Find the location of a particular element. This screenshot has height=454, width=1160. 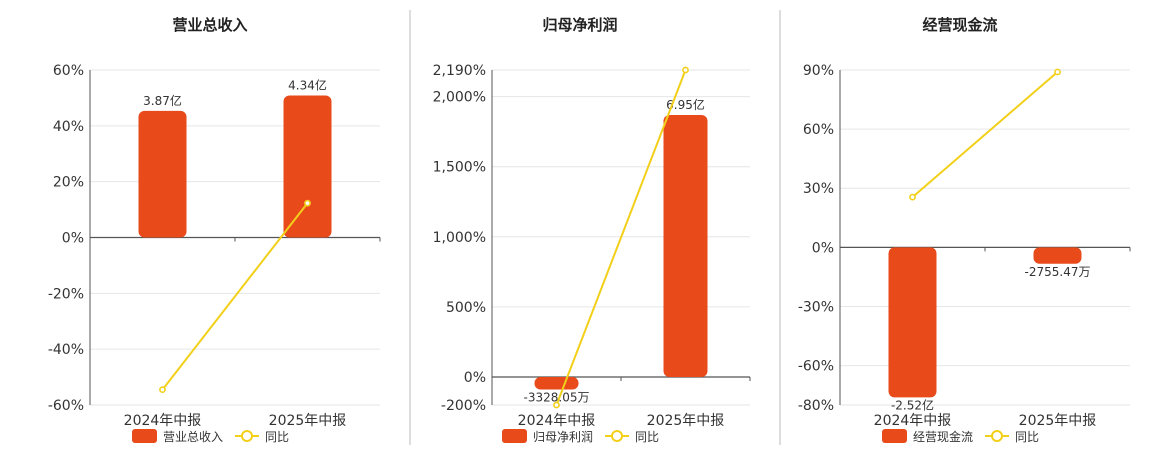

legend-label: 营业总收入 is located at coordinates (193, 437).